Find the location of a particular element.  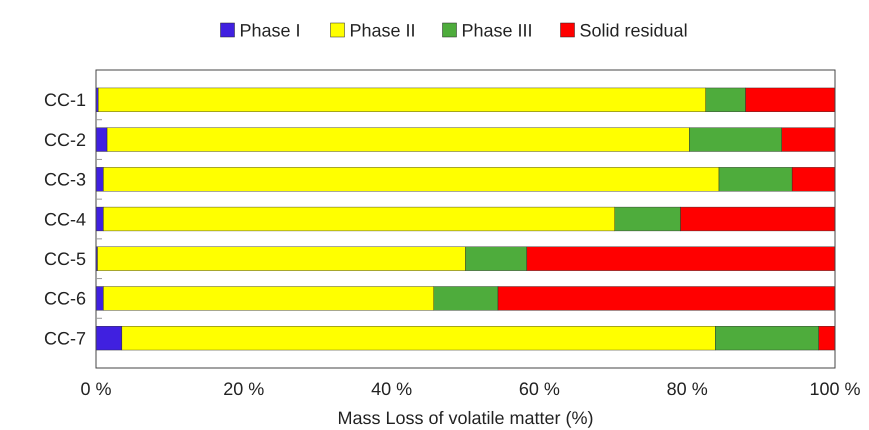

x-tick-label: 0 % is located at coordinates (96, 389).